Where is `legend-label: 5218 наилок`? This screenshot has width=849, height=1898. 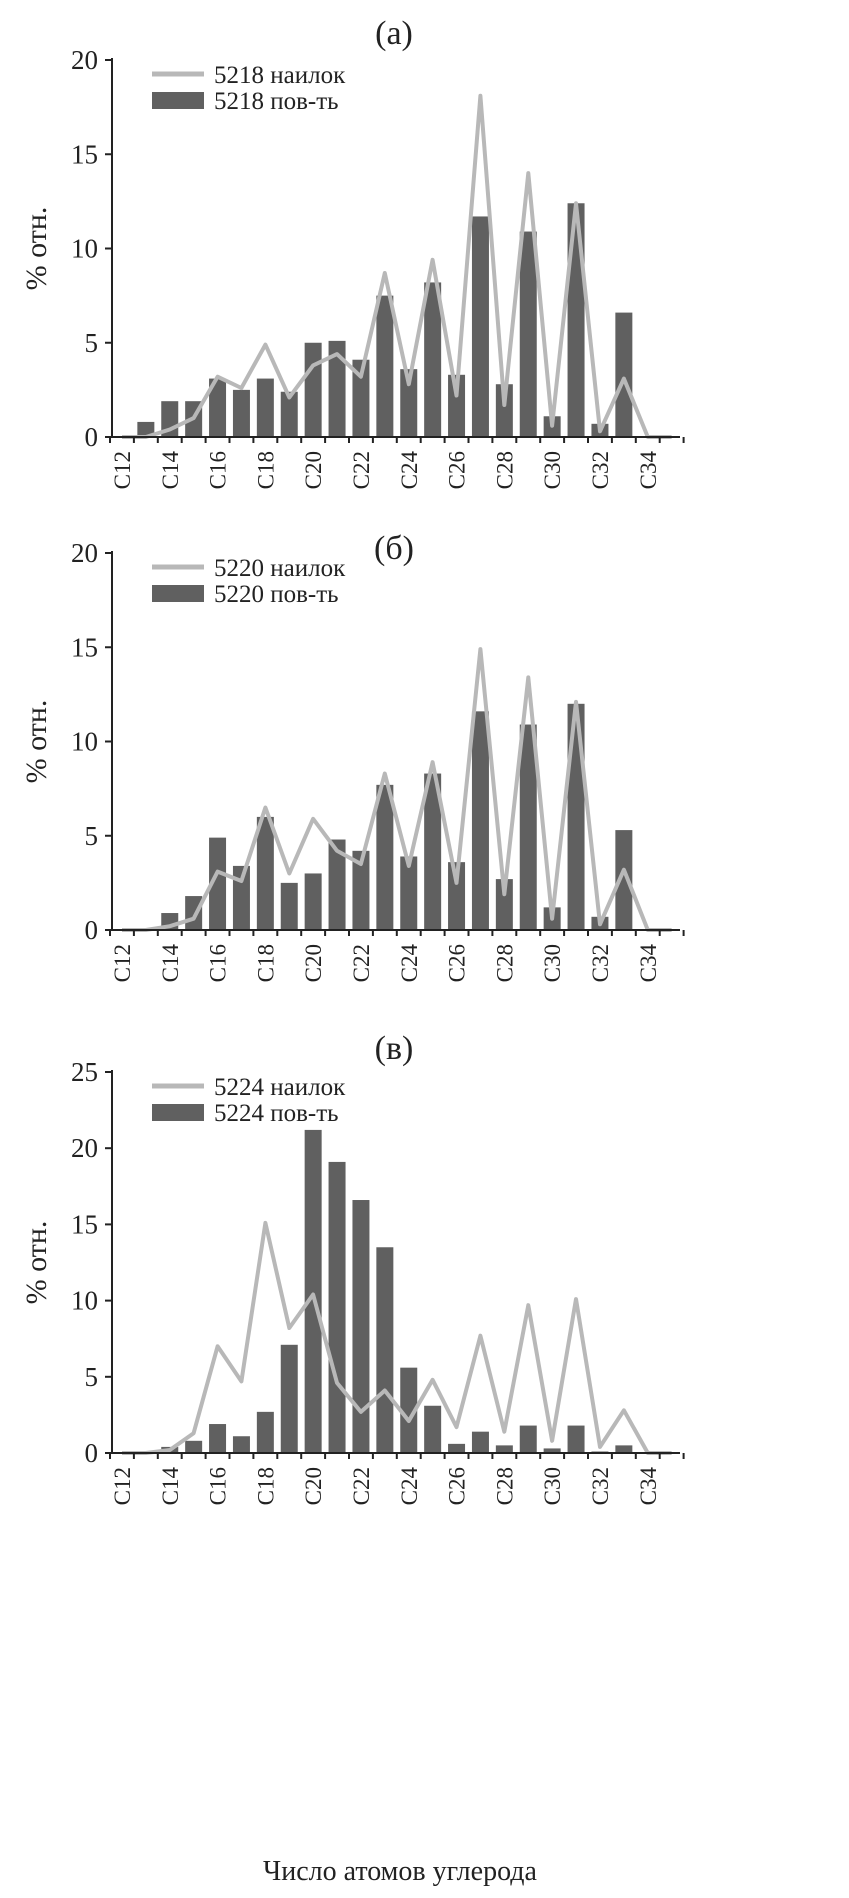 legend-label: 5218 наилок is located at coordinates (280, 75).